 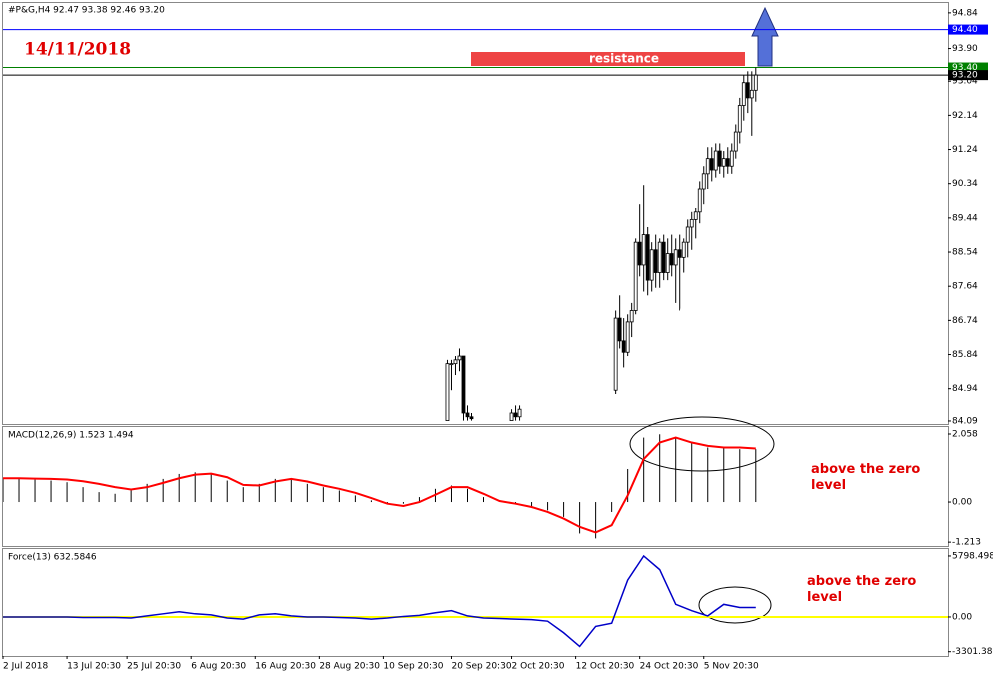 What do you see at coordinates (965, 253) in the screenshot?
I see `y-tick-label: 88.54` at bounding box center [965, 253].